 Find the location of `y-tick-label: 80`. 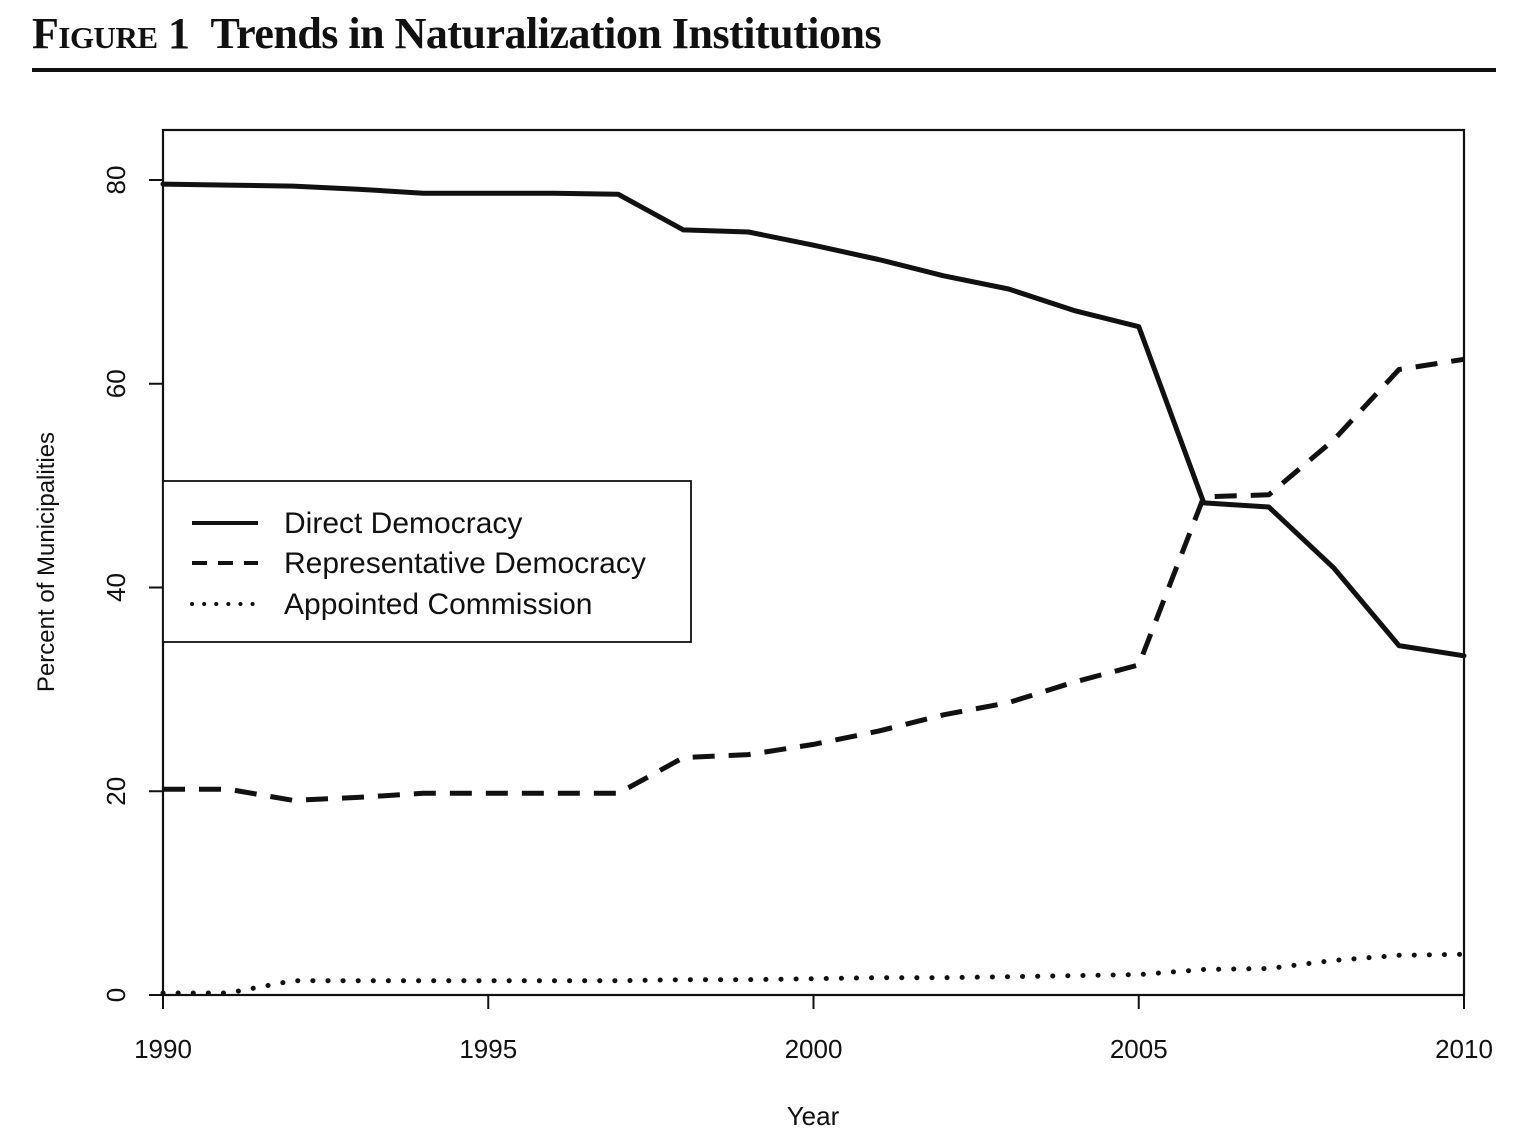

y-tick-label: 80 is located at coordinates (116, 180).